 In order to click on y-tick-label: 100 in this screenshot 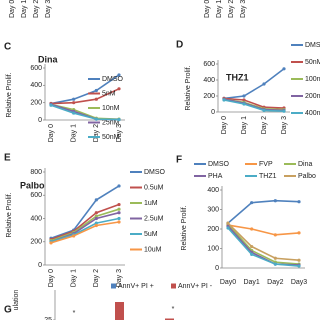, I will do `click(213, 248)`.